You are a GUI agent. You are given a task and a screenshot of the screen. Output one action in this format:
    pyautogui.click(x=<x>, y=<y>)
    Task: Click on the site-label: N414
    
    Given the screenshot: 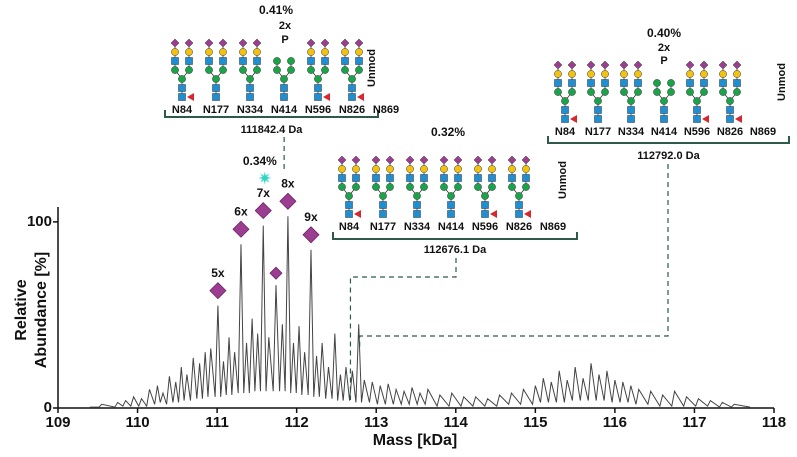 What is the action you would take?
    pyautogui.click(x=284, y=110)
    